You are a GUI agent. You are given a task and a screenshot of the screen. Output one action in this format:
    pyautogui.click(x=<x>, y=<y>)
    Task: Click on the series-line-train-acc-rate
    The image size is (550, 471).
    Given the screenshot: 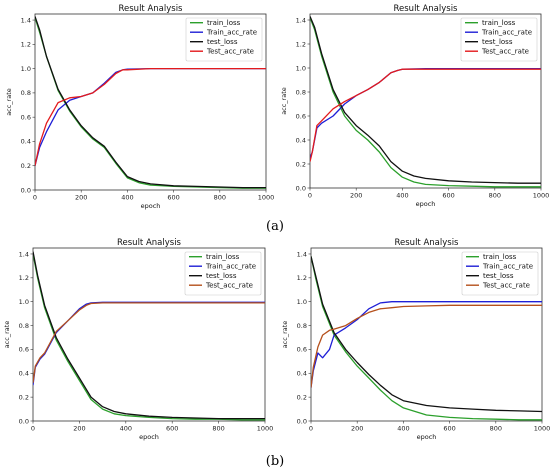 What is the action you would take?
    pyautogui.click(x=426, y=344)
    